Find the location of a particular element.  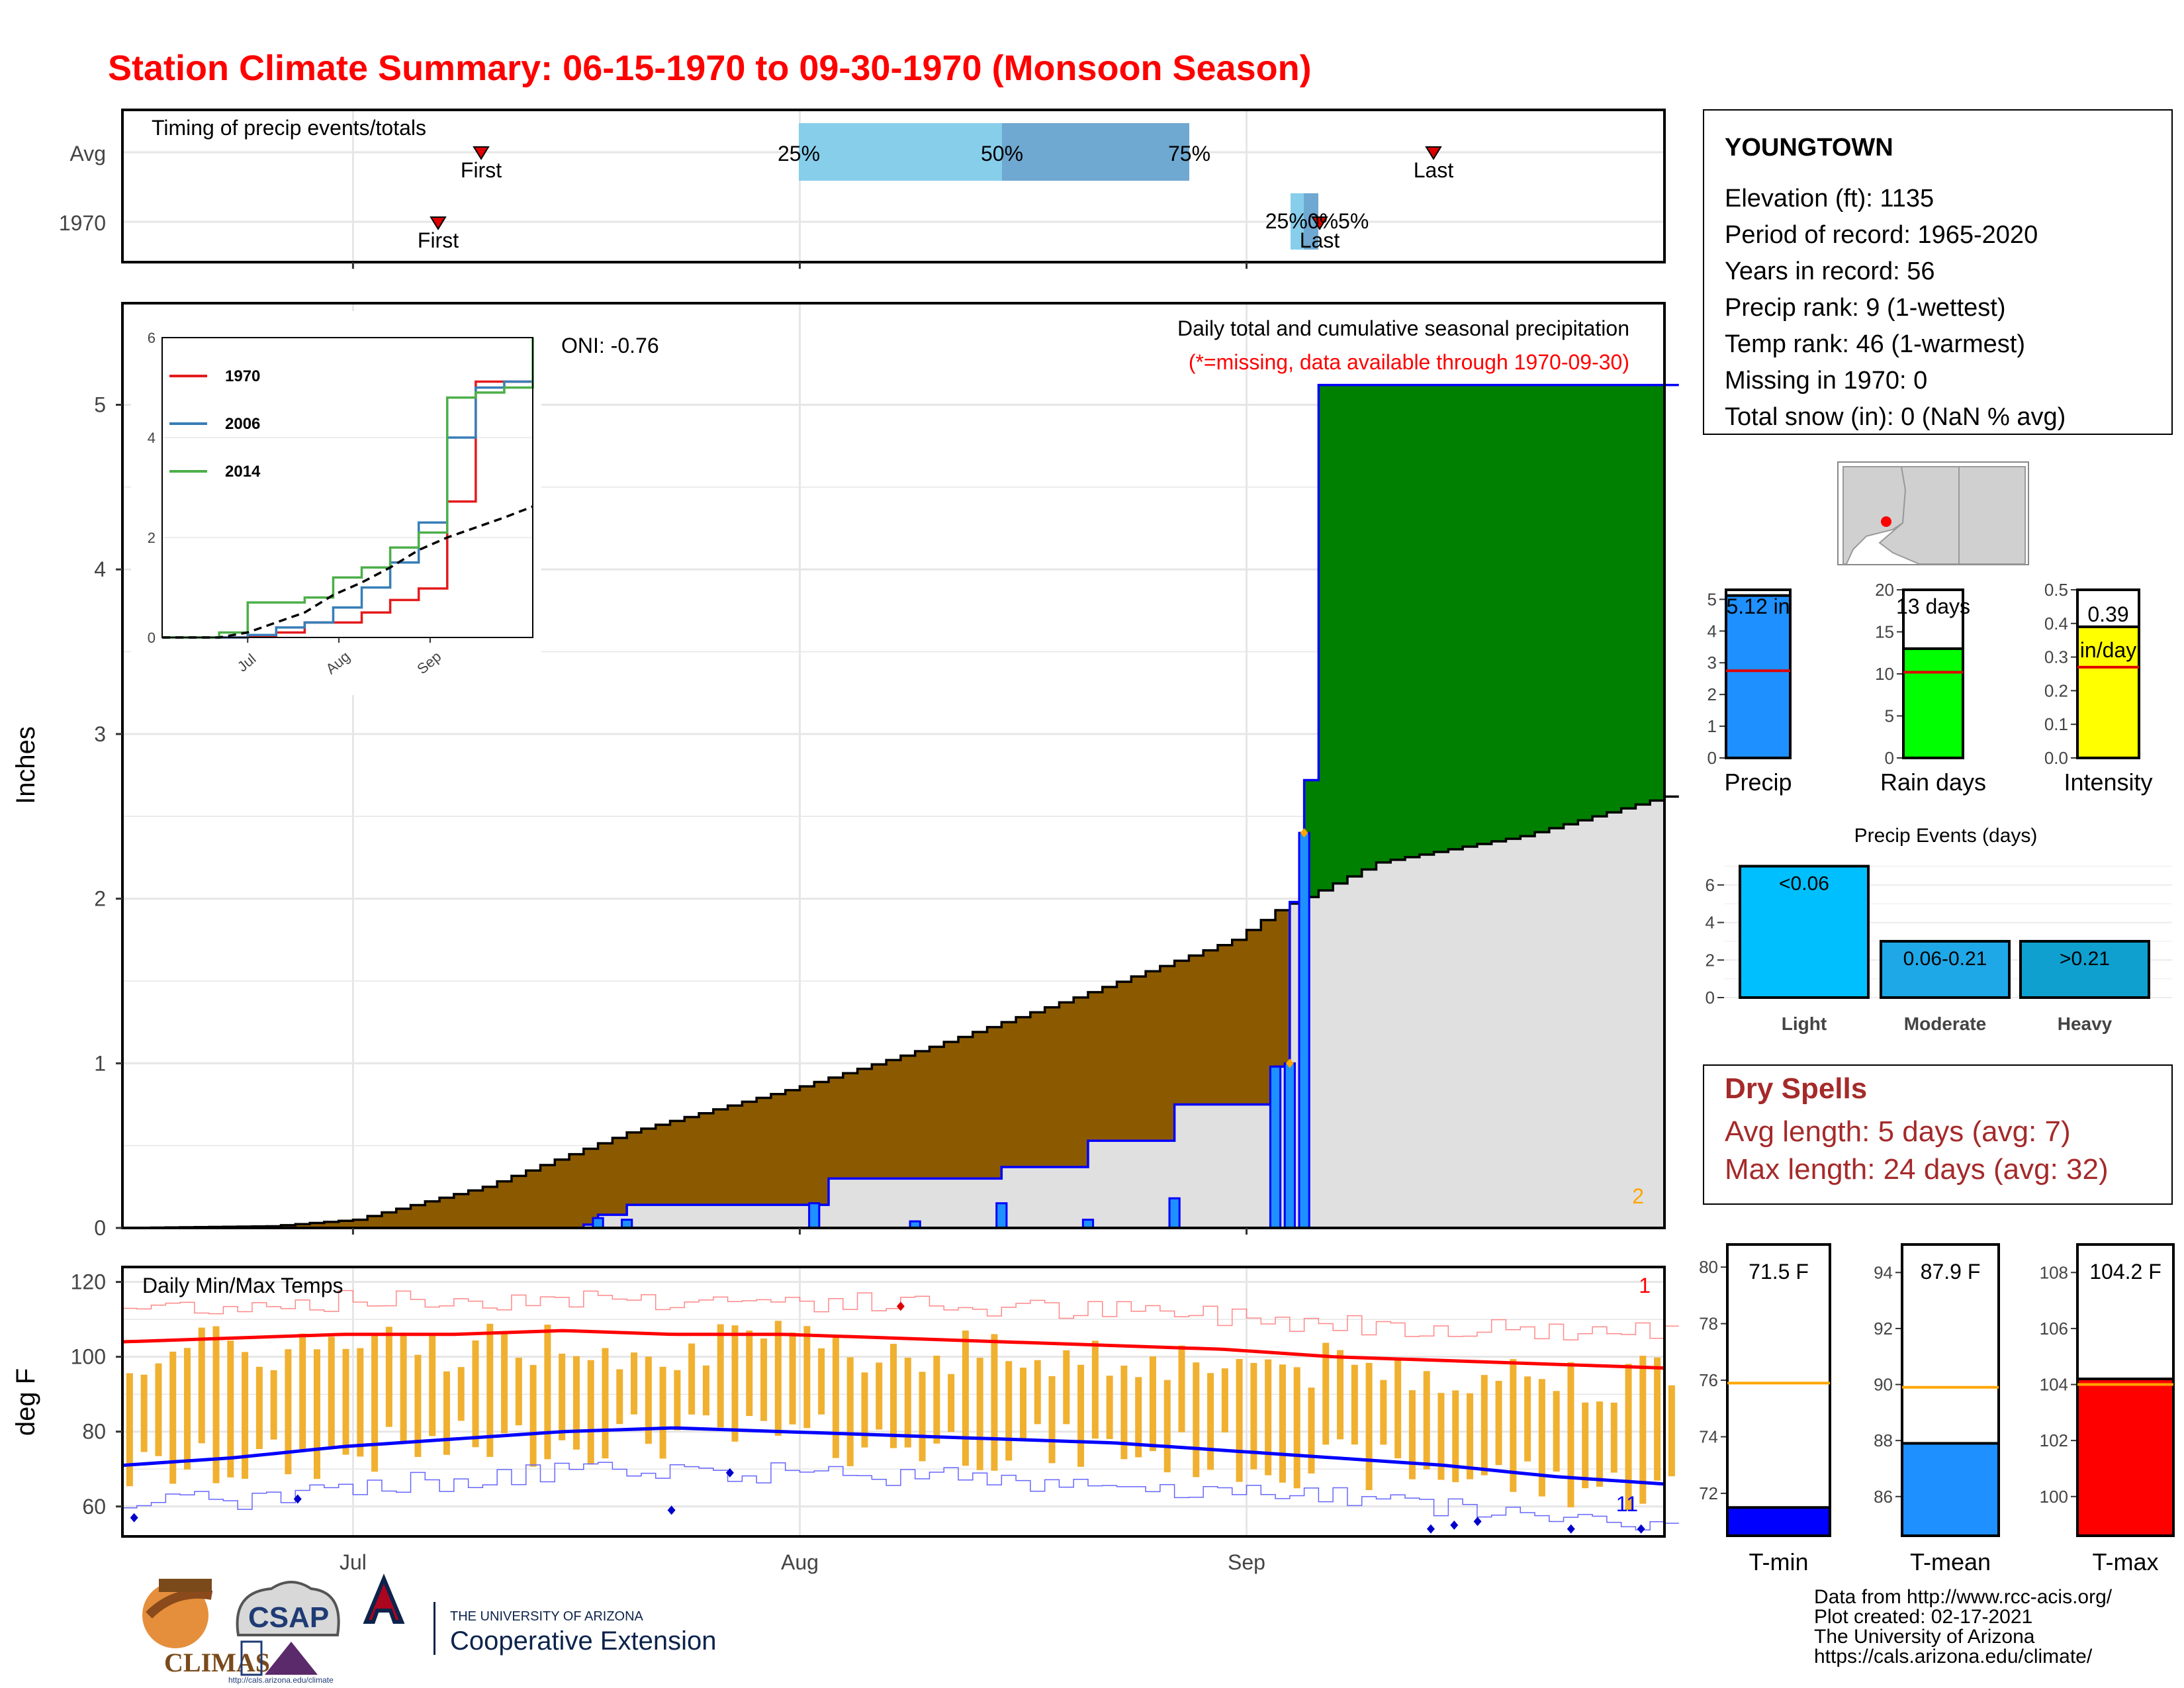

oni-label: ONI: -0.76 is located at coordinates (610, 345).